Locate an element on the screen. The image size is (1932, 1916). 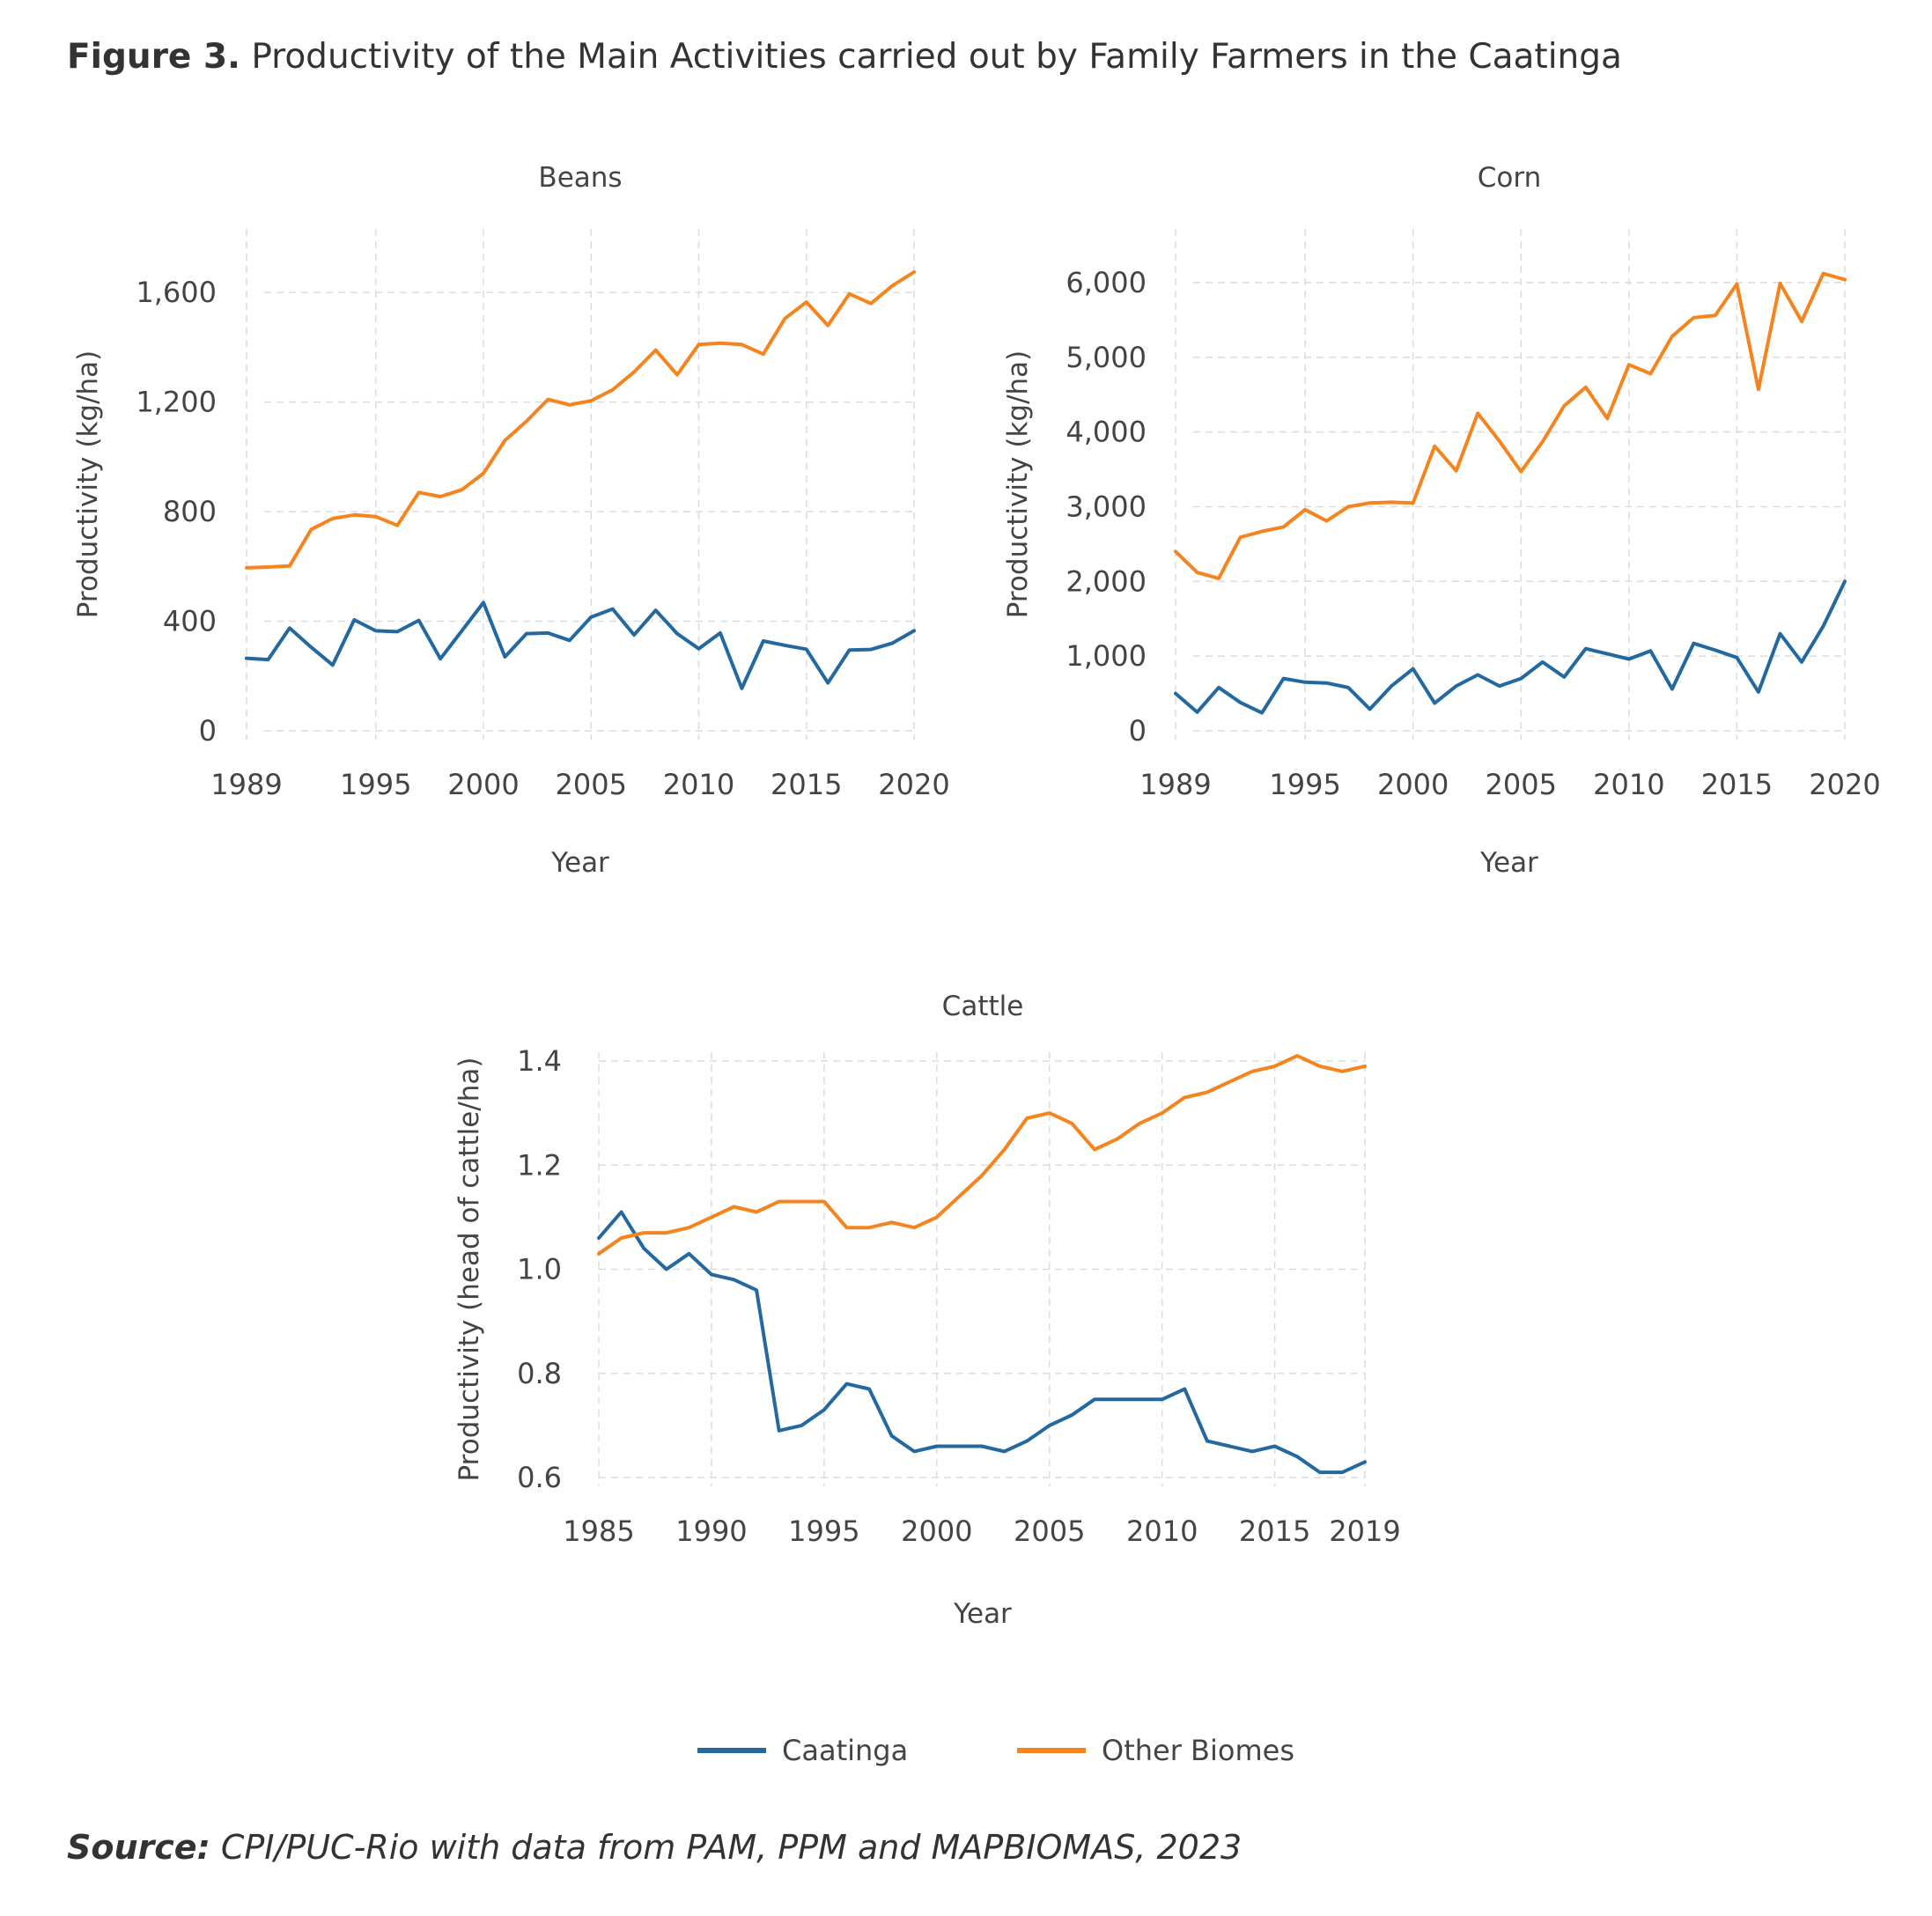
source-label: Source: is located at coordinates (138, 1848).